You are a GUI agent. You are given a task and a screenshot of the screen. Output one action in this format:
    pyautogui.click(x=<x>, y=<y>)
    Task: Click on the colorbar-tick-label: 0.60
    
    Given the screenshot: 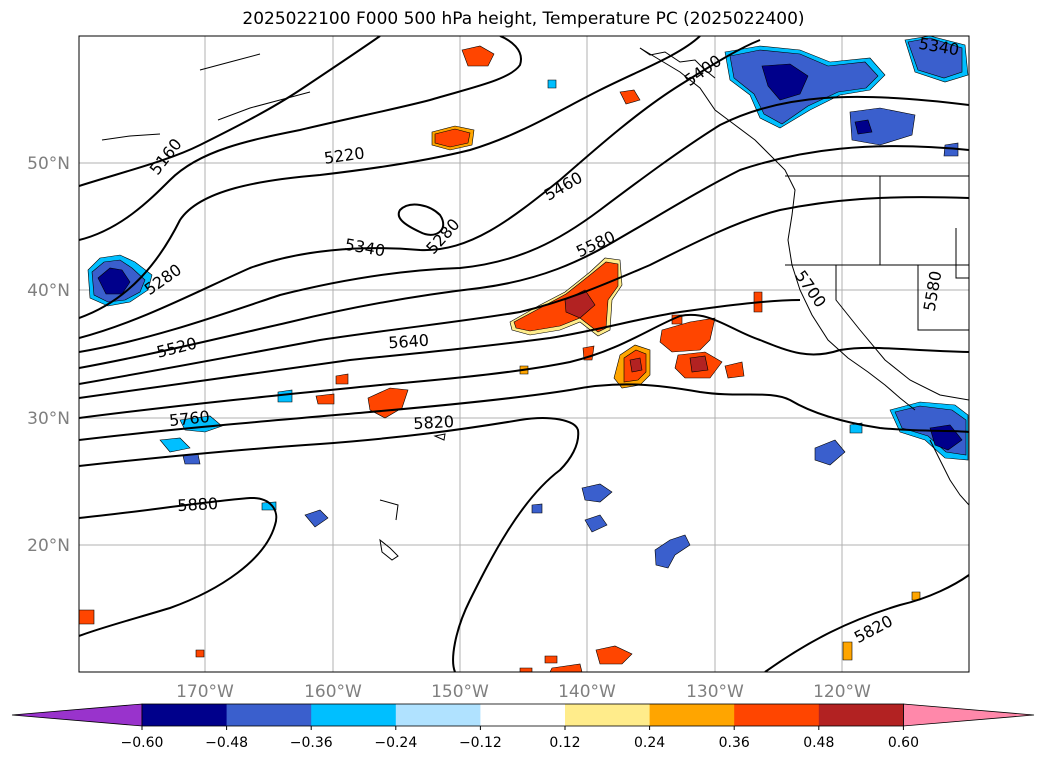 What is the action you would take?
    pyautogui.click(x=903, y=743)
    